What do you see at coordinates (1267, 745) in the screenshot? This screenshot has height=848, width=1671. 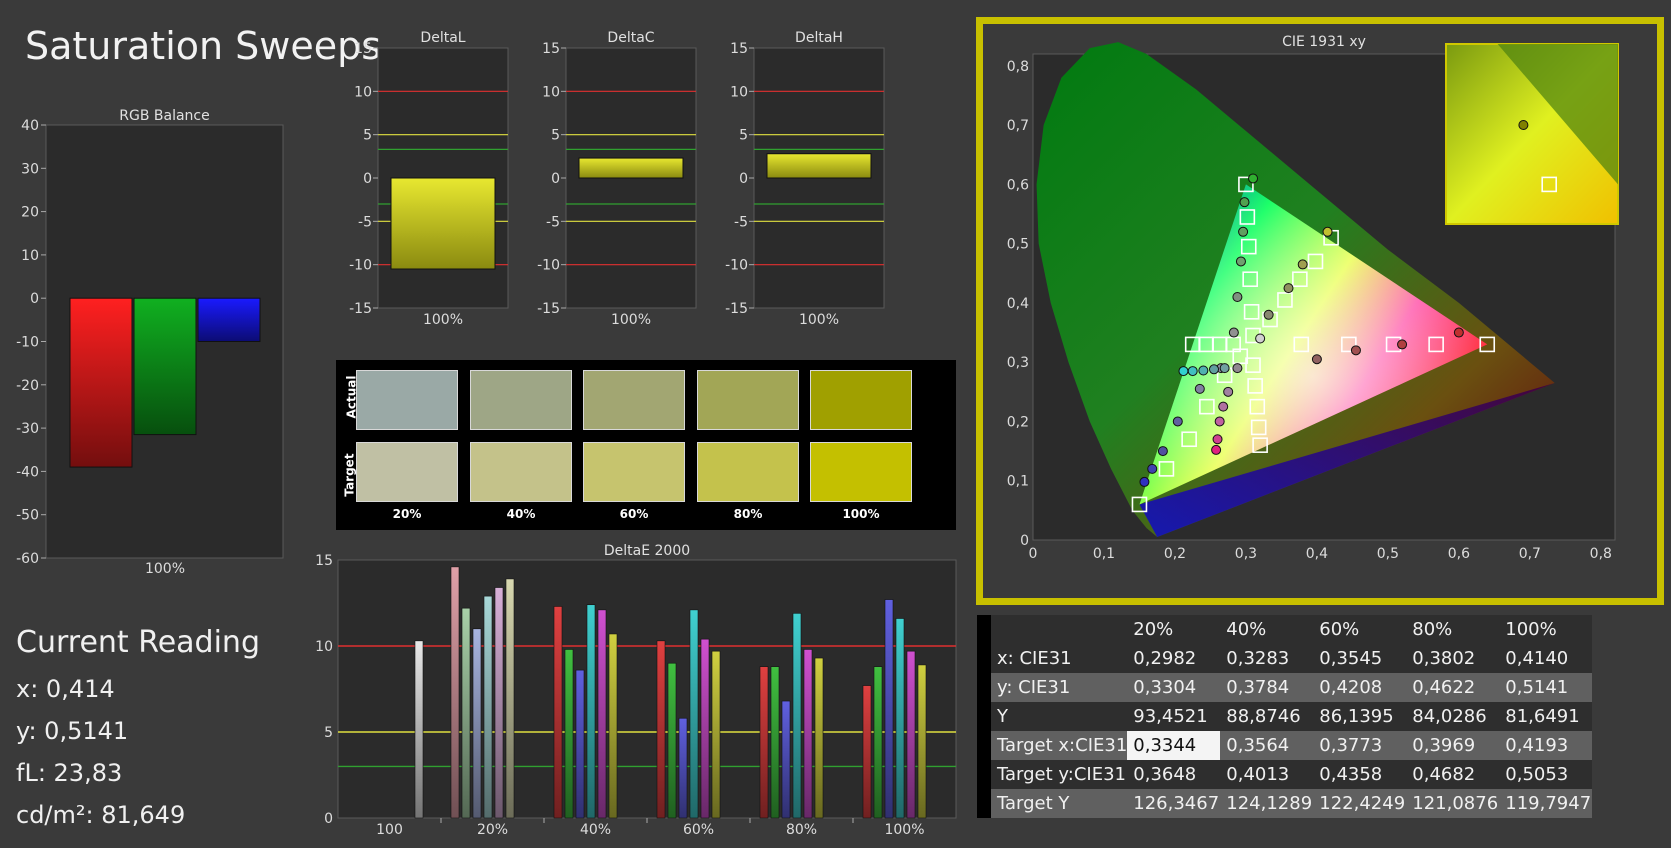 I see `table-cell: 0,3564` at bounding box center [1267, 745].